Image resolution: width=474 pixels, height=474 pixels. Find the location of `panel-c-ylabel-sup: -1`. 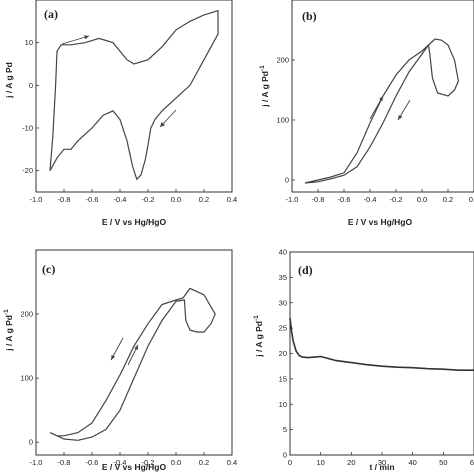

panel-c-ylabel-sup: -1 is located at coordinates (6, 312).